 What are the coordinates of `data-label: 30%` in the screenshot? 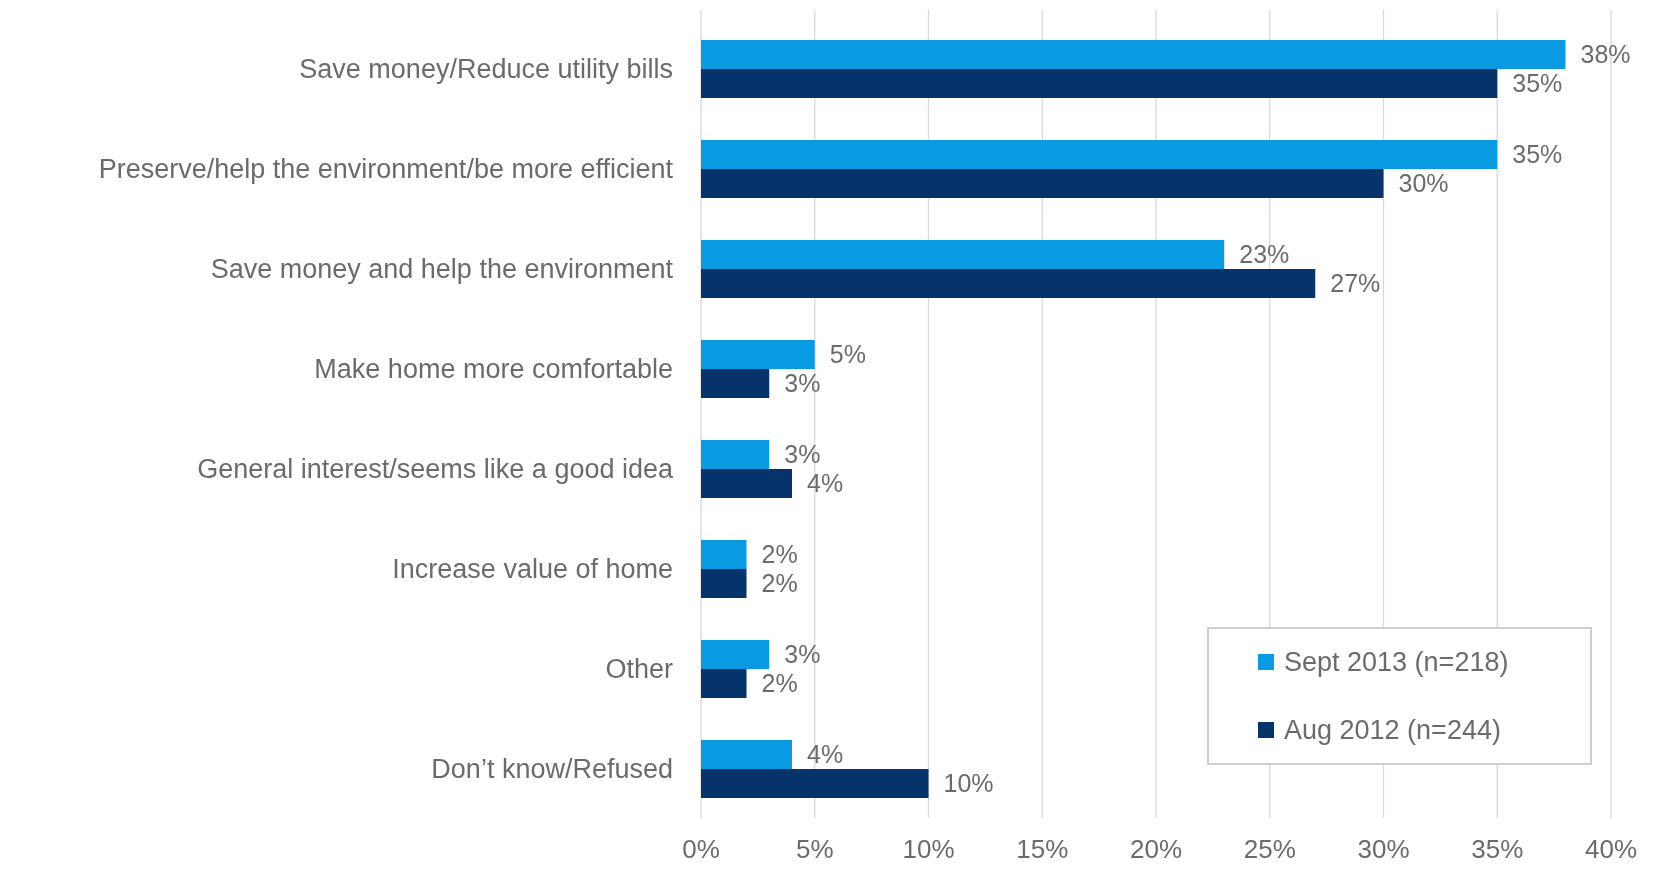 It's located at (1423, 183).